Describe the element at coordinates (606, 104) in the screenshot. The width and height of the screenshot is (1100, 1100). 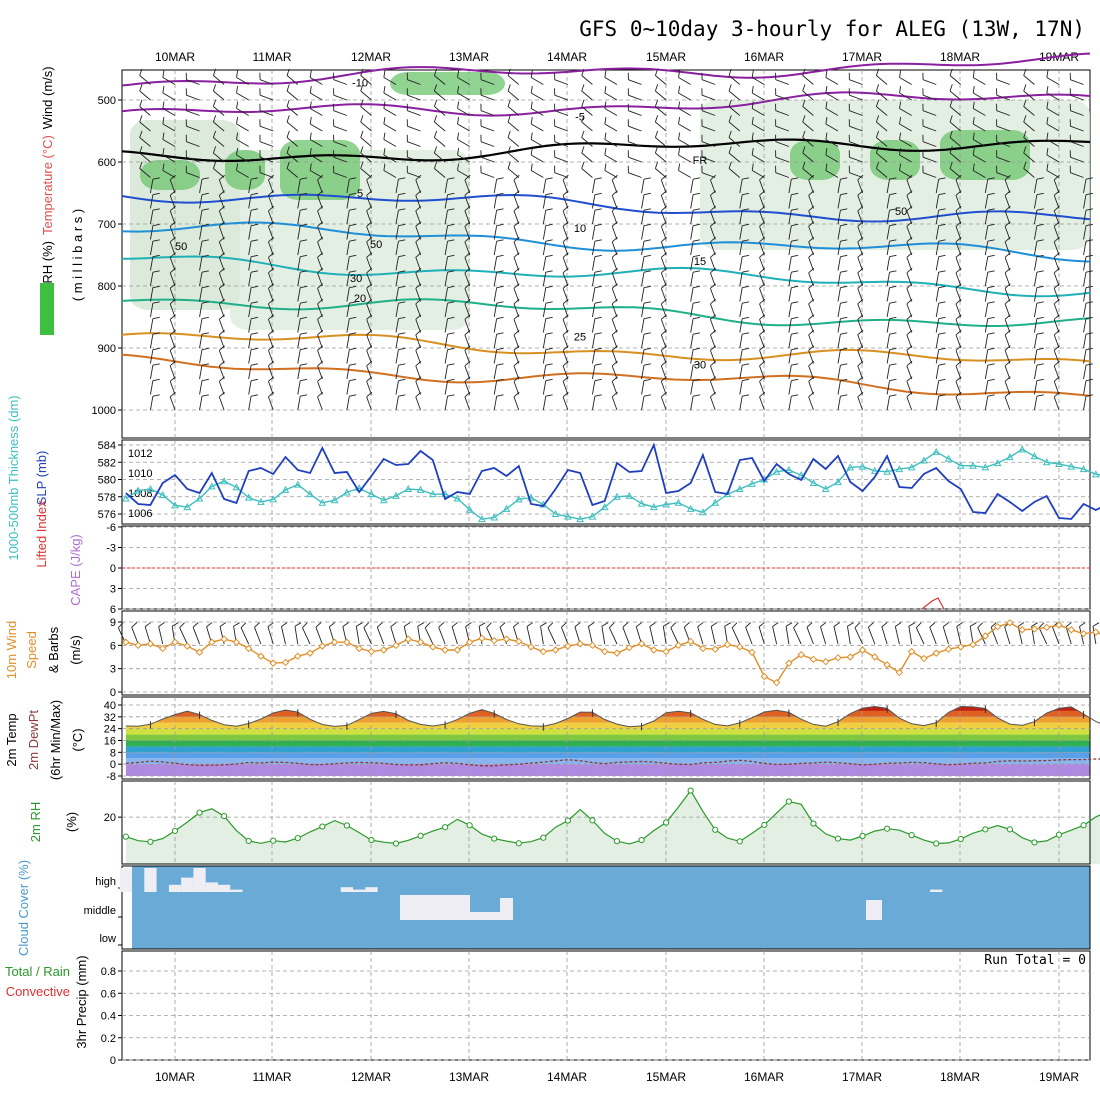
I see `isotherm-line` at that location.